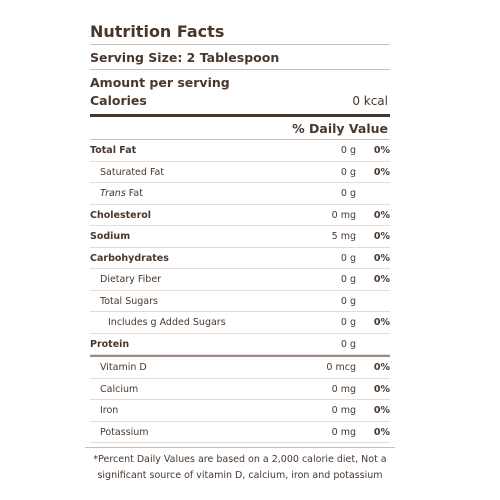 This screenshot has width=500, height=500. What do you see at coordinates (124, 432) in the screenshot?
I see `nutrient-name: Potassium` at bounding box center [124, 432].